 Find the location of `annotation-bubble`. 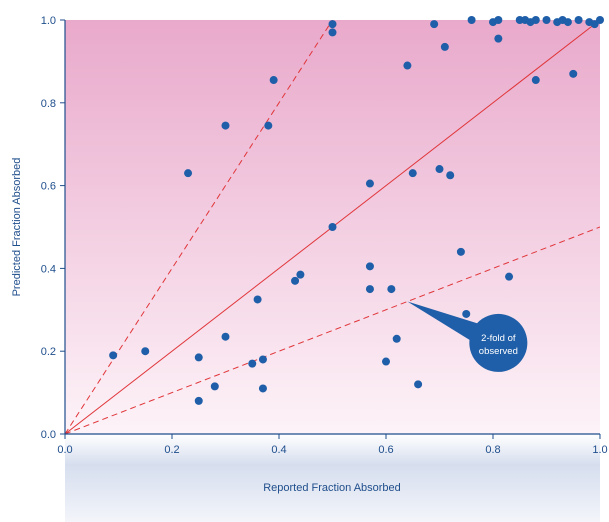

annotation-bubble is located at coordinates (467, 336).